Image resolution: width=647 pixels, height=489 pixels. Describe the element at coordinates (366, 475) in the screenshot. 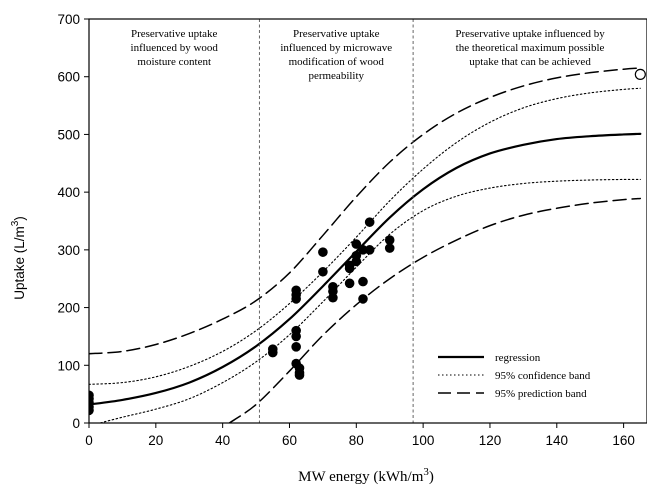

I see `x-axis-label: MW energy (kWh/m3)` at that location.